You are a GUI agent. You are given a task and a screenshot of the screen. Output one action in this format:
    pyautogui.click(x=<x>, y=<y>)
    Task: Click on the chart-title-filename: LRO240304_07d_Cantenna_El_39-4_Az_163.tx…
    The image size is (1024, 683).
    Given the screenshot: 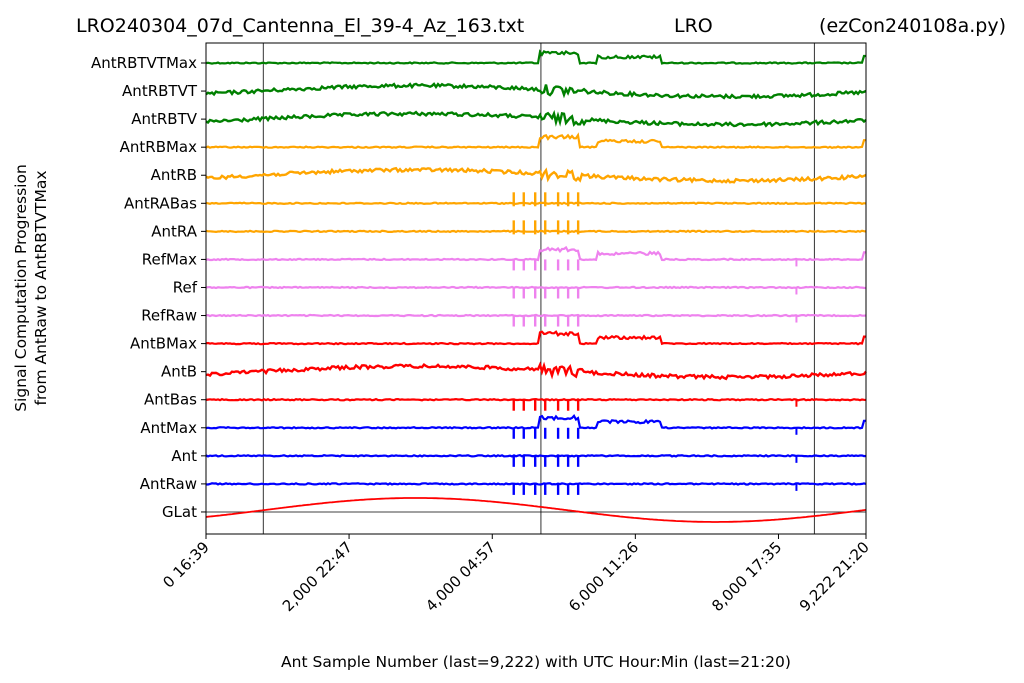 What is the action you would take?
    pyautogui.click(x=300, y=26)
    